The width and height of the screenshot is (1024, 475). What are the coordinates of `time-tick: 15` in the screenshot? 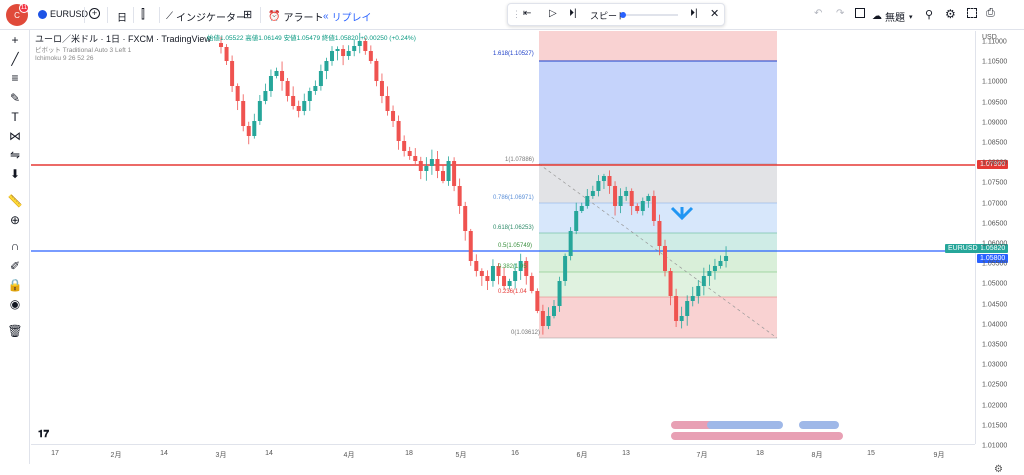 It's located at (871, 453).